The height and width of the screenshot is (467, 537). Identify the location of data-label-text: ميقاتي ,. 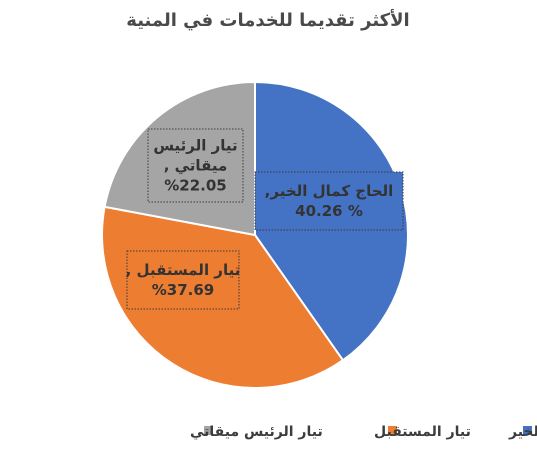
(196, 166).